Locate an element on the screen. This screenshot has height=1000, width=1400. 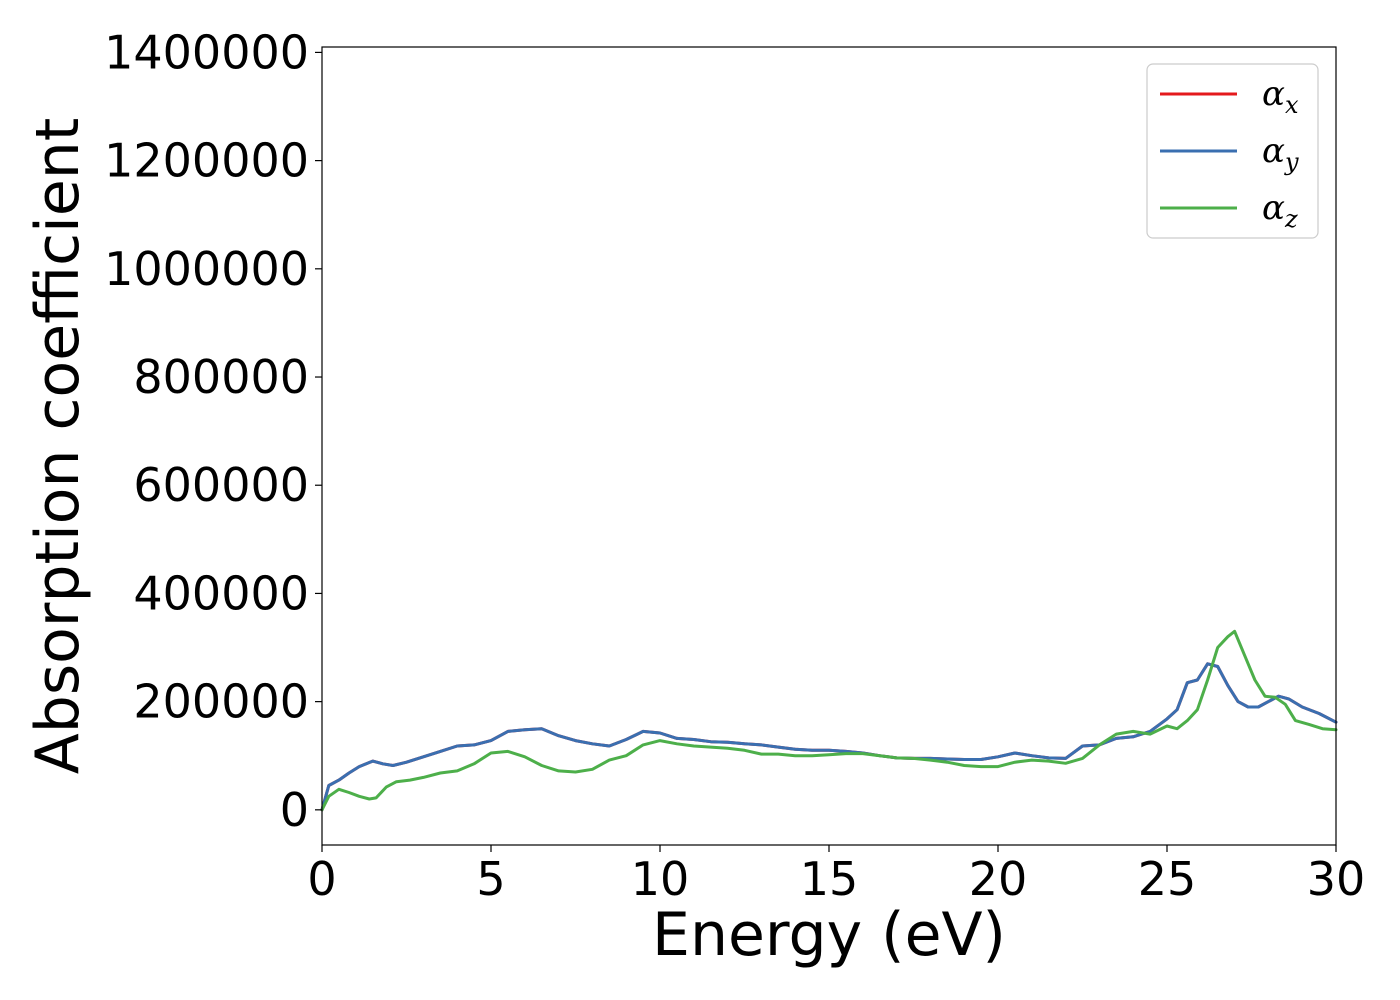
y-tick-label: 800000 is located at coordinates (221, 377).